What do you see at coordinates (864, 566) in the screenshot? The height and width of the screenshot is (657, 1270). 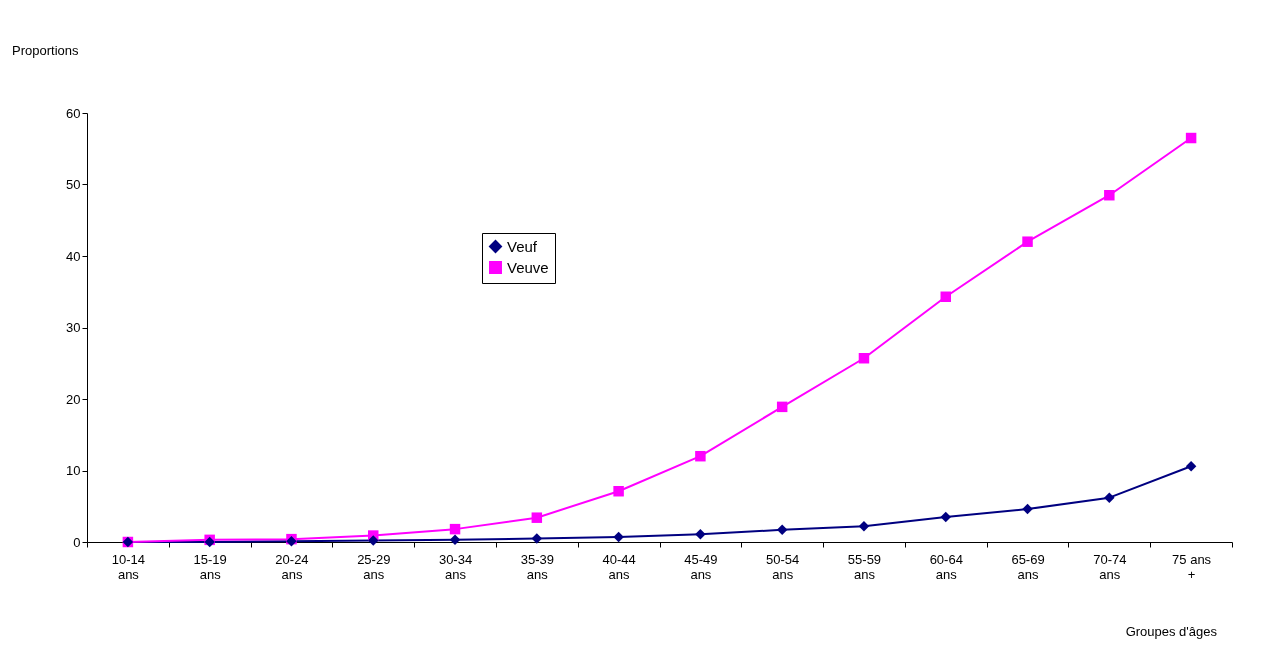 I see `x-tick-label: 55-59 ans` at bounding box center [864, 566].